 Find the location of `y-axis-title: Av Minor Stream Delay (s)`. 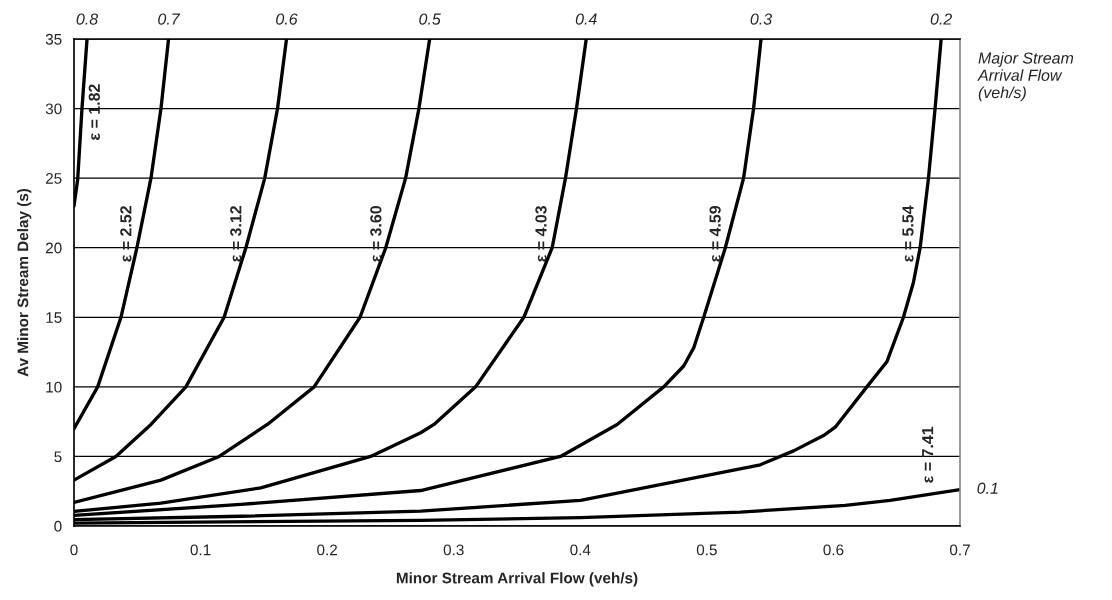

y-axis-title: Av Minor Stream Delay (s) is located at coordinates (24, 282).